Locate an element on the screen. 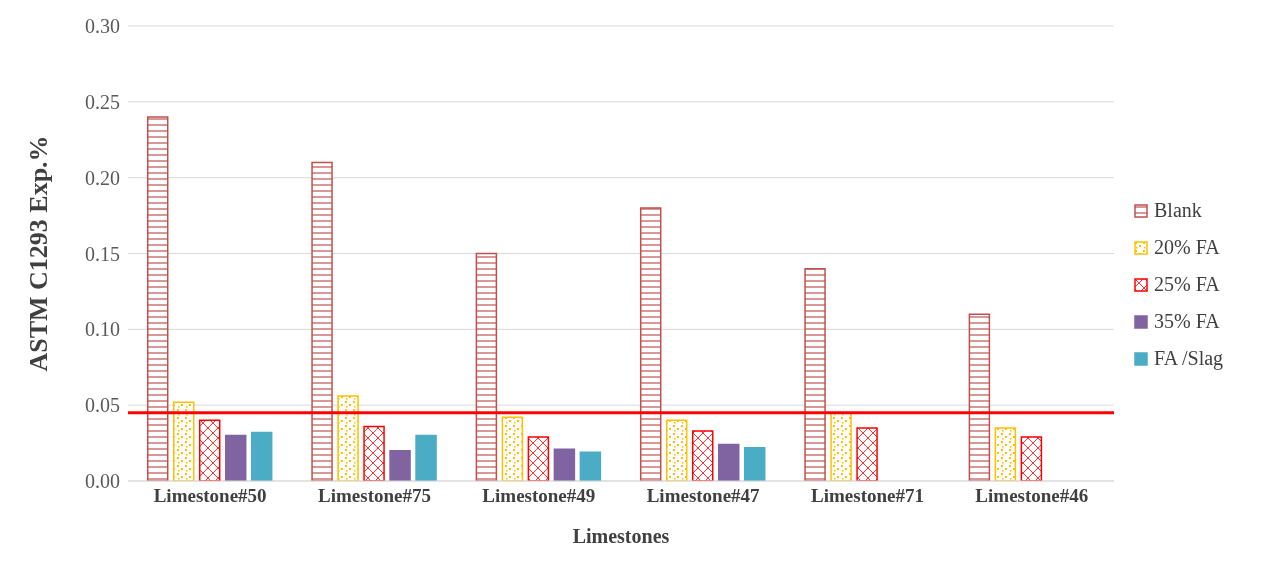  y-tick-label: 0.00 is located at coordinates (102, 481).